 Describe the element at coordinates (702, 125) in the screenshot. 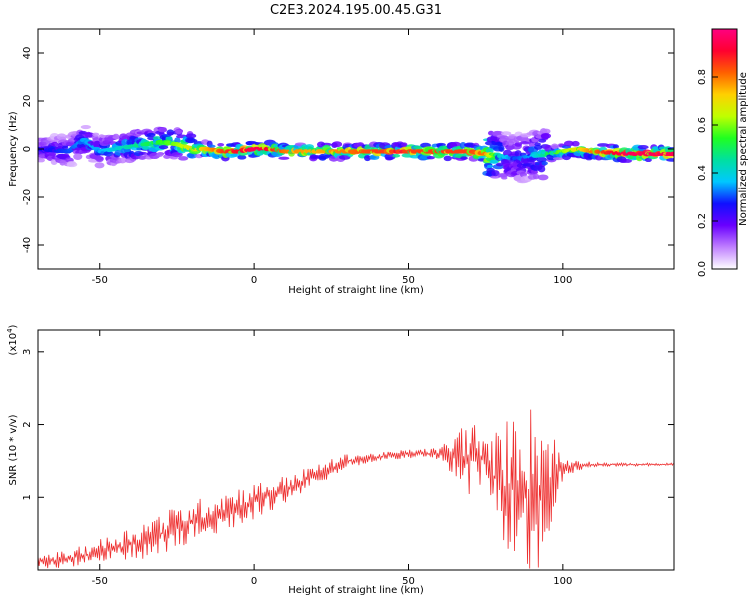

I see `colorbar-tick-label: 0.6` at that location.